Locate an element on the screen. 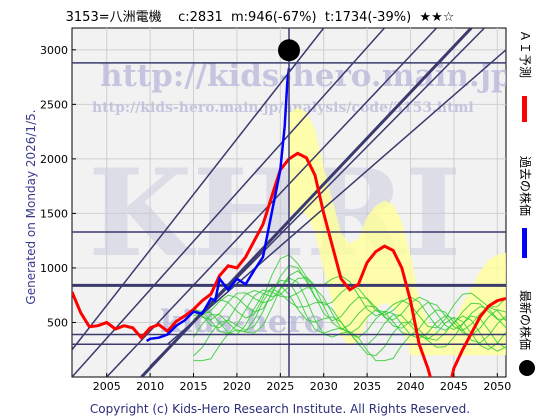 This screenshot has width=560, height=420. y-tick-label: 1000 is located at coordinates (54, 268).